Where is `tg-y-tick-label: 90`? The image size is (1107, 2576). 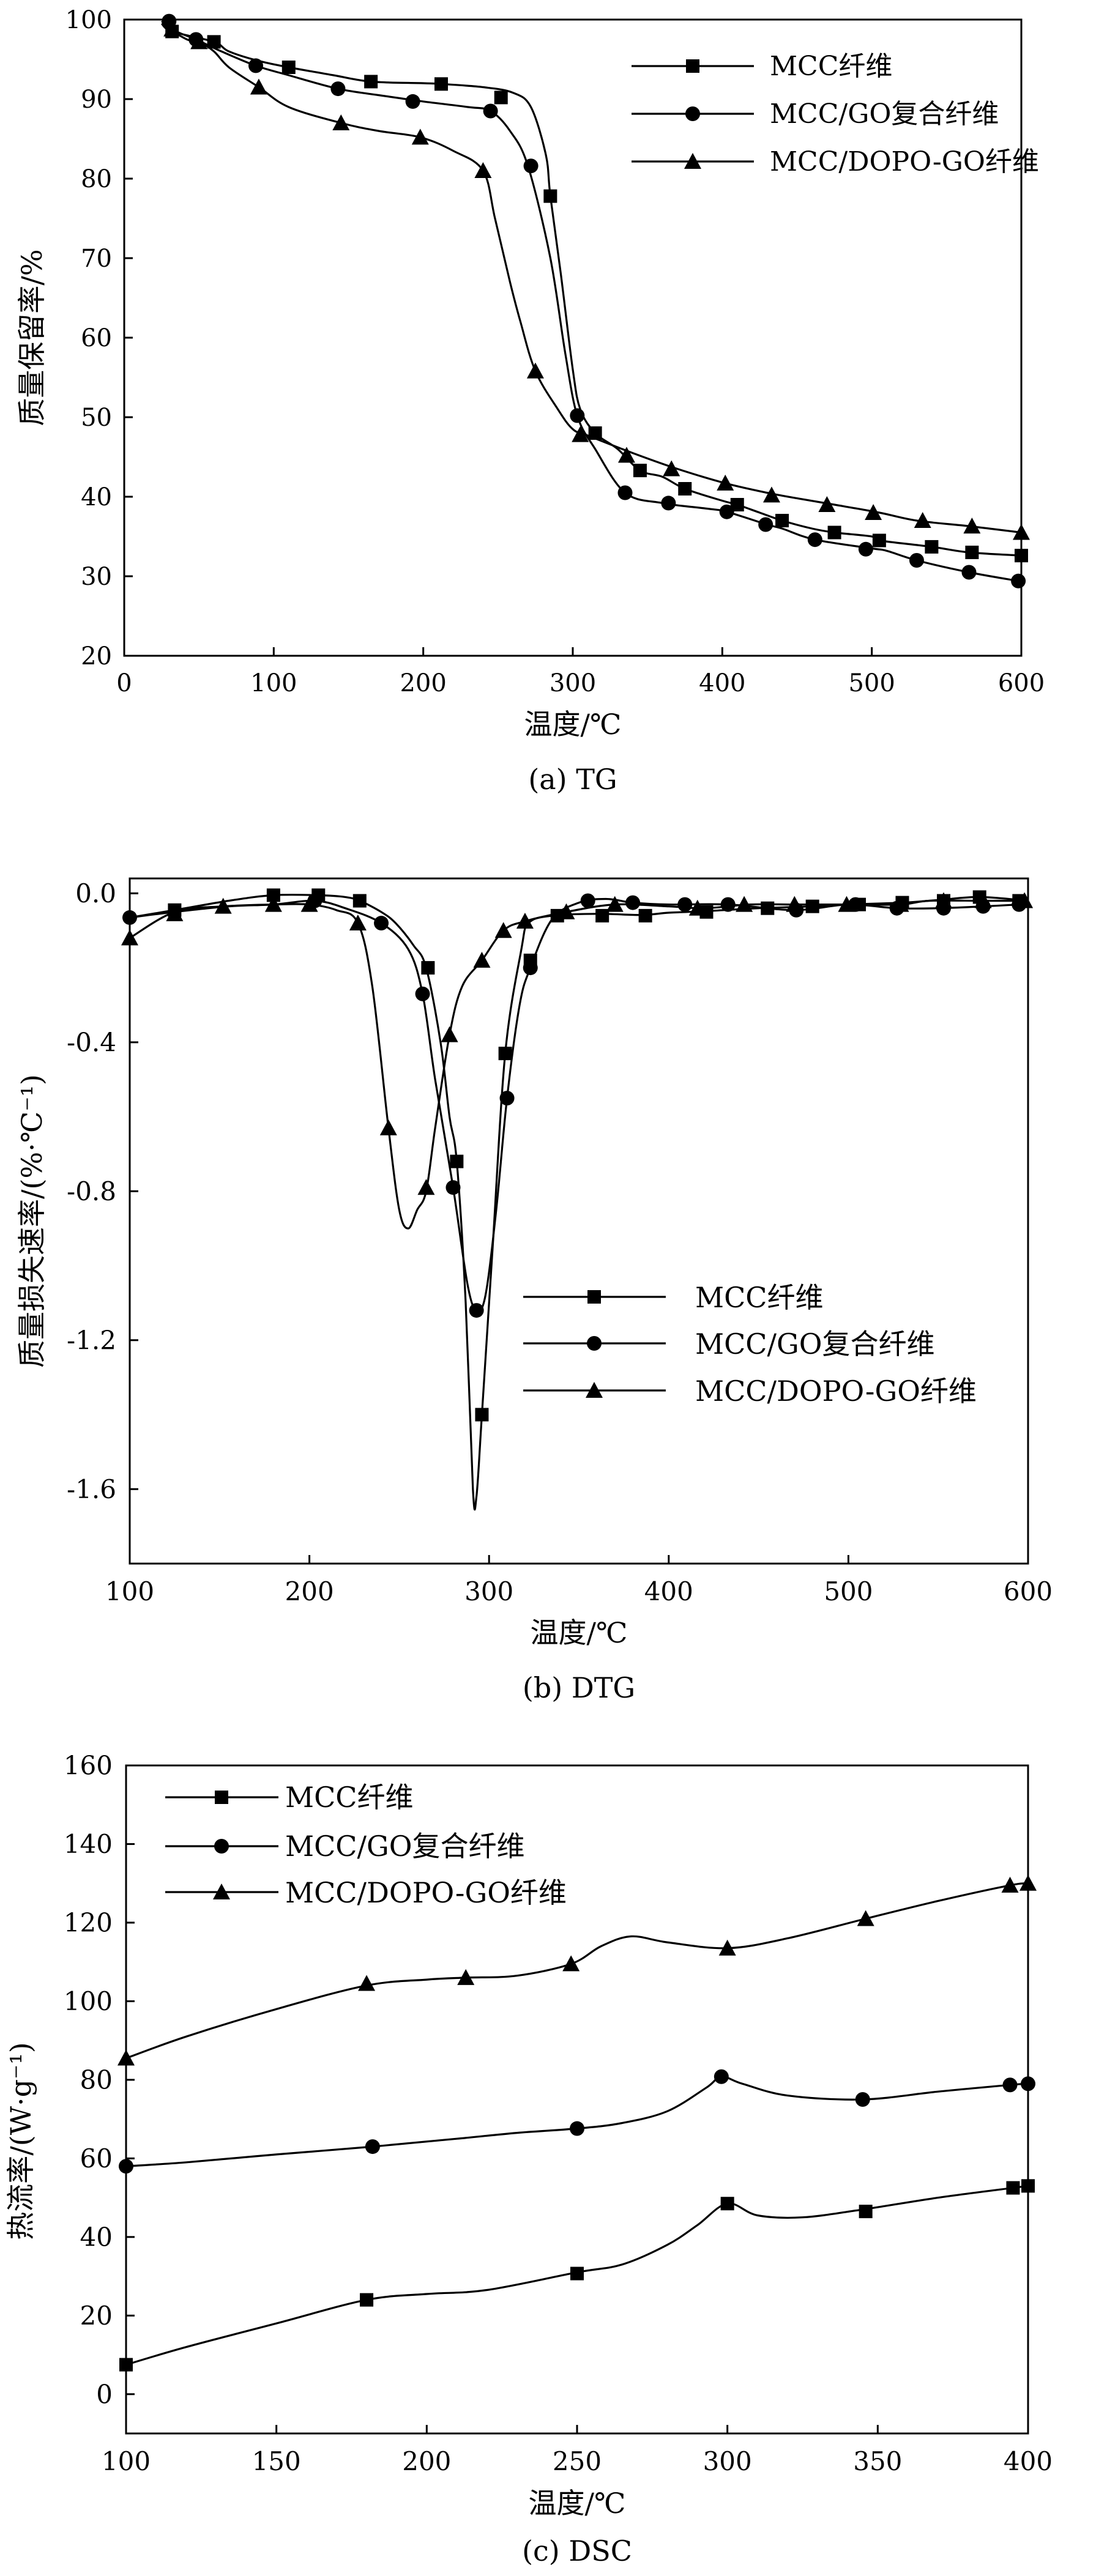
tg-y-tick-label: 90 is located at coordinates (96, 100).